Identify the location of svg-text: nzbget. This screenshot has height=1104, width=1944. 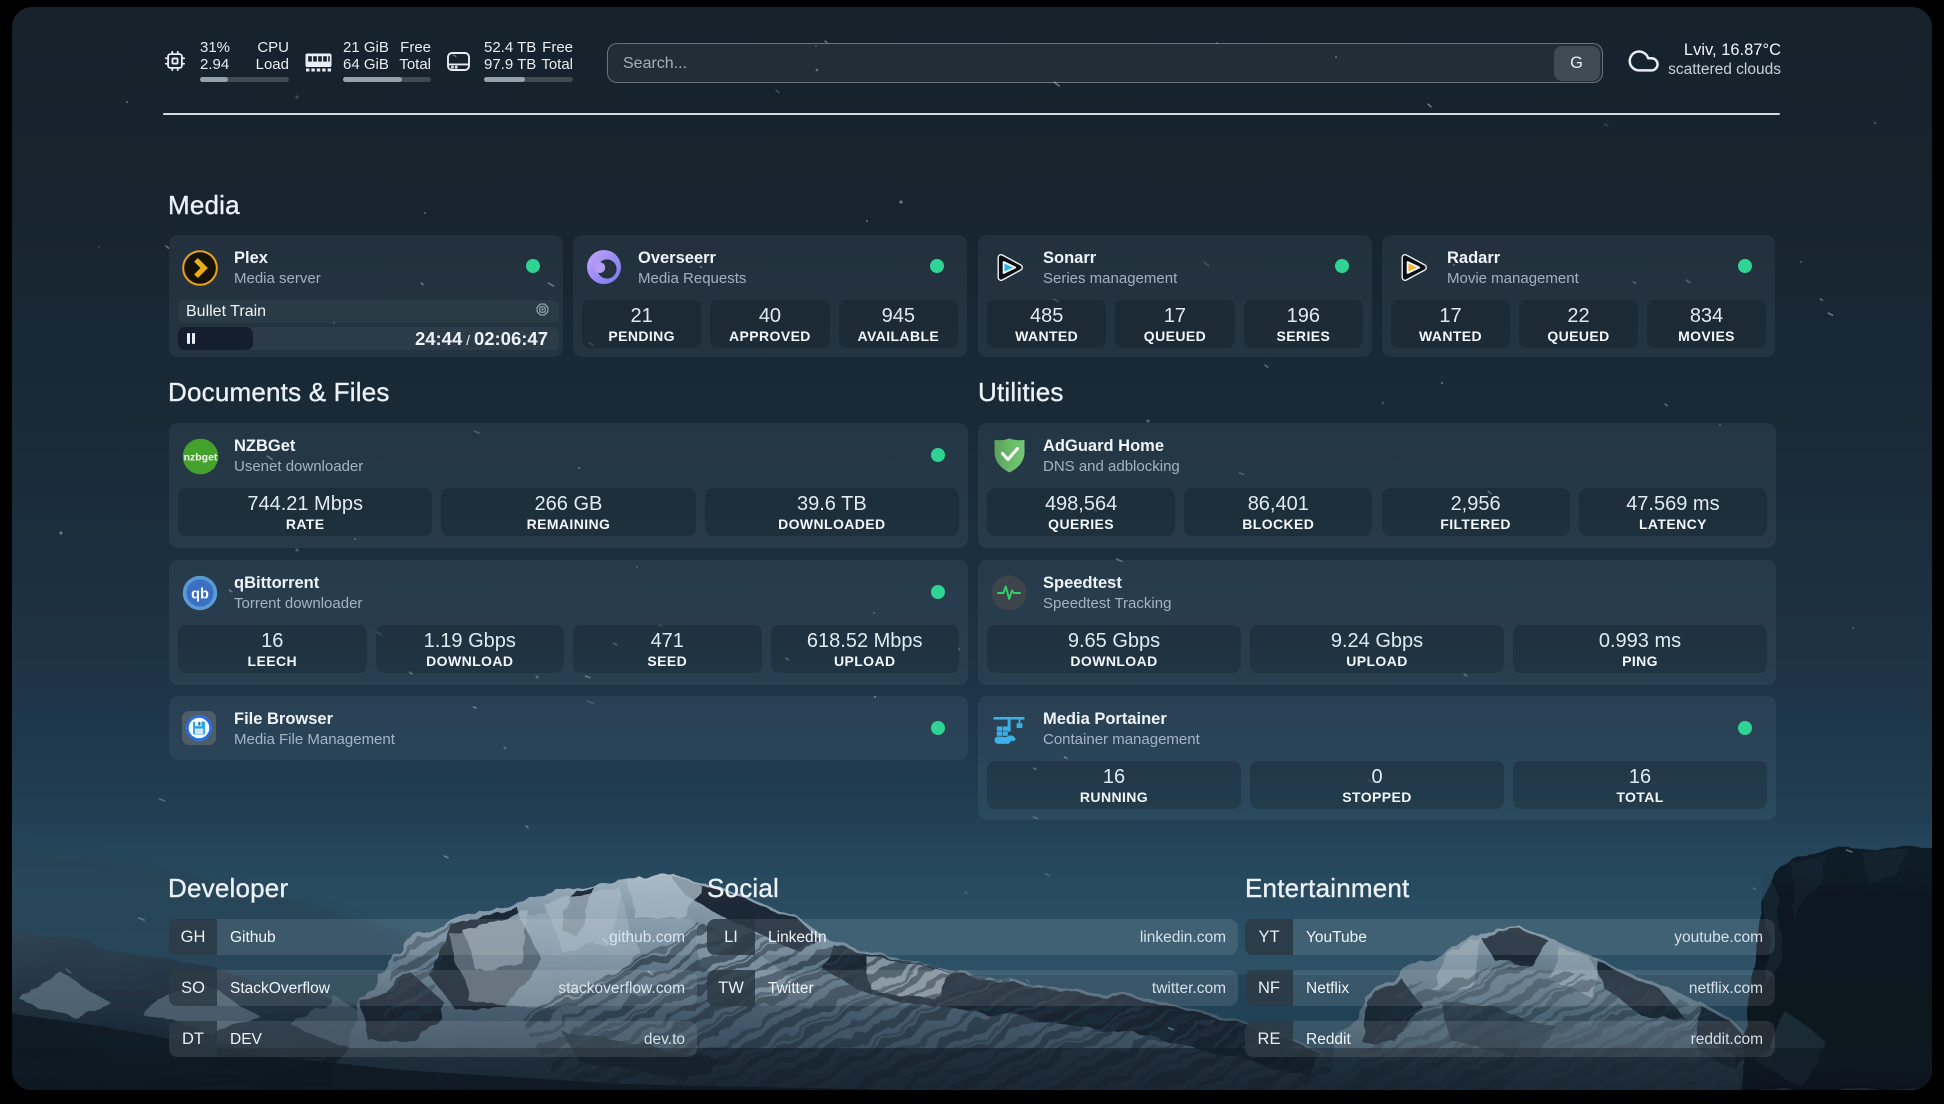
(201, 458).